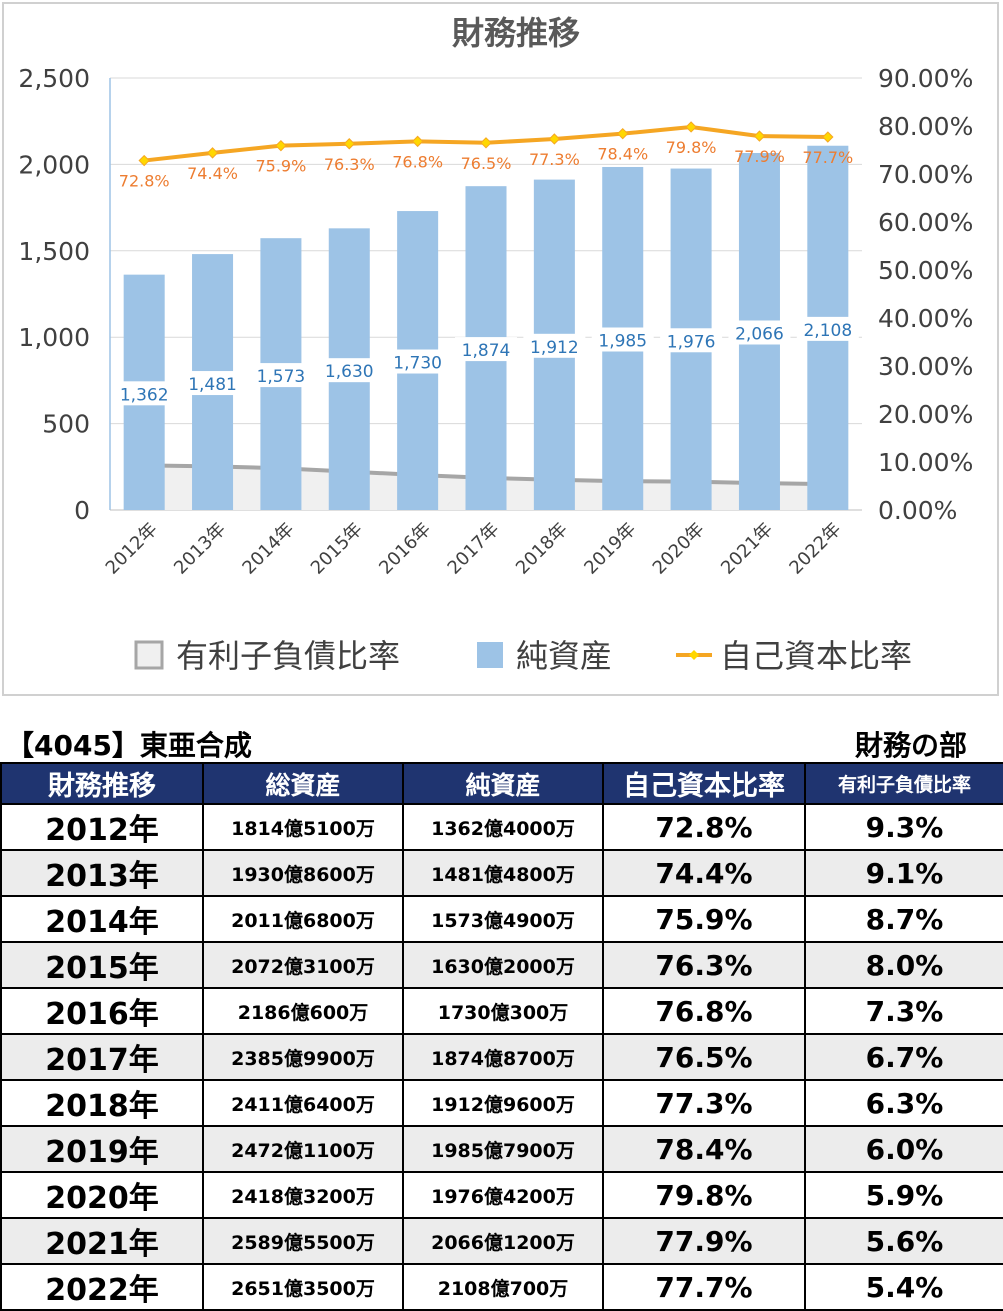 The image size is (1003, 1311). What do you see at coordinates (303, 873) in the screenshot?
I see `cell-total-assets: 1930億8600万` at bounding box center [303, 873].